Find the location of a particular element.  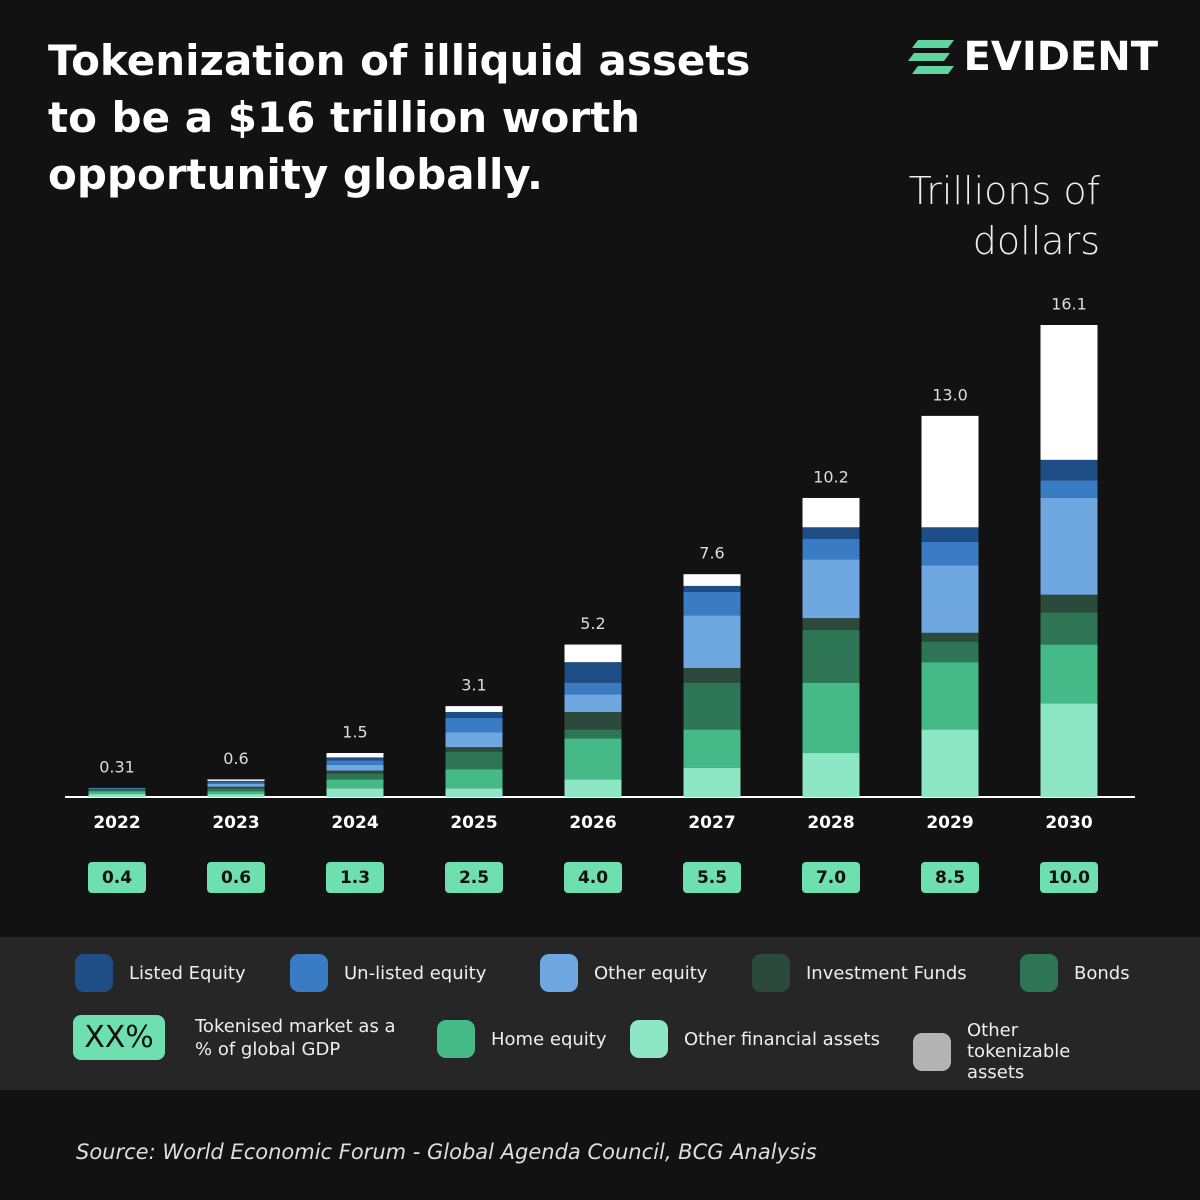

gdp-label: 0.4 is located at coordinates (117, 878).